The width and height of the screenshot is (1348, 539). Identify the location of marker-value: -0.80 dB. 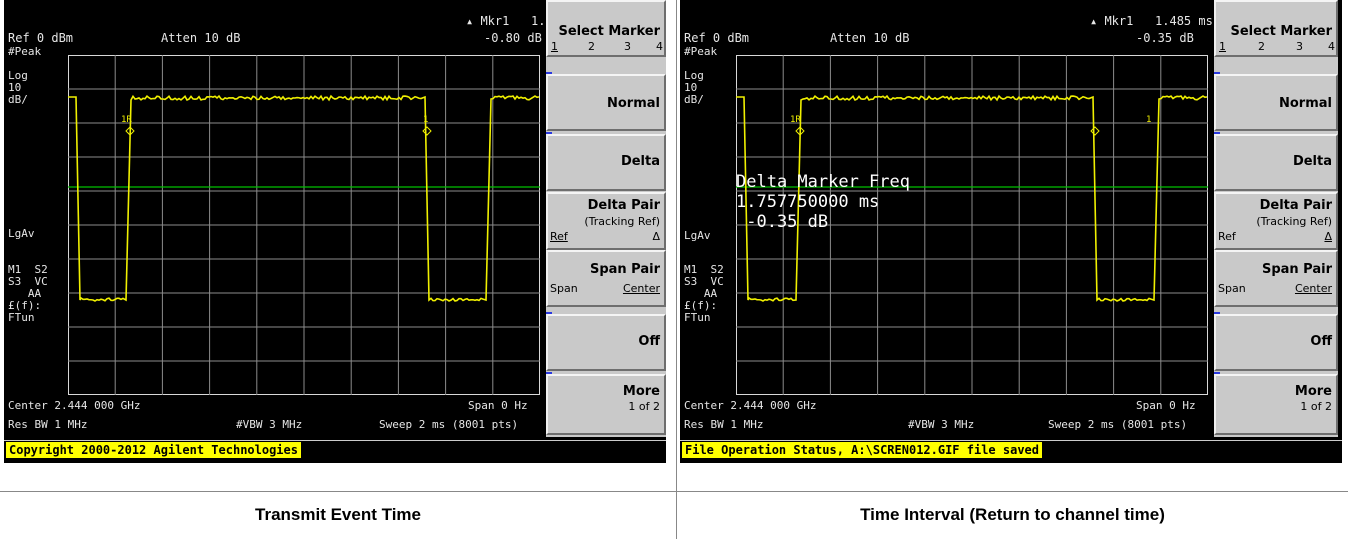
(513, 38).